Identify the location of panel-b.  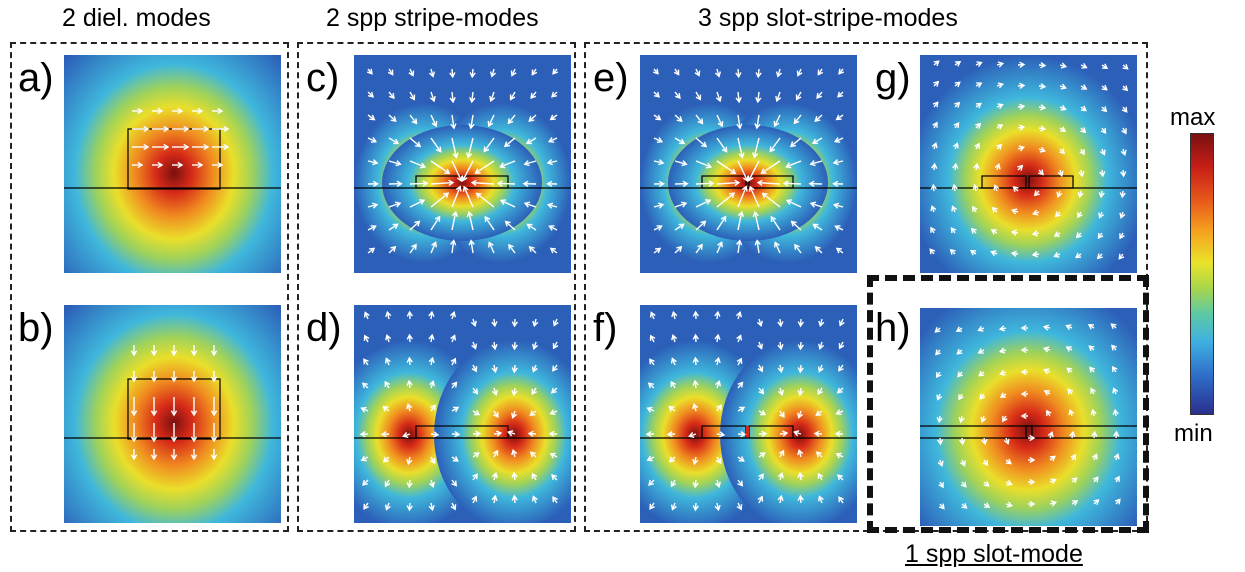
(172, 414).